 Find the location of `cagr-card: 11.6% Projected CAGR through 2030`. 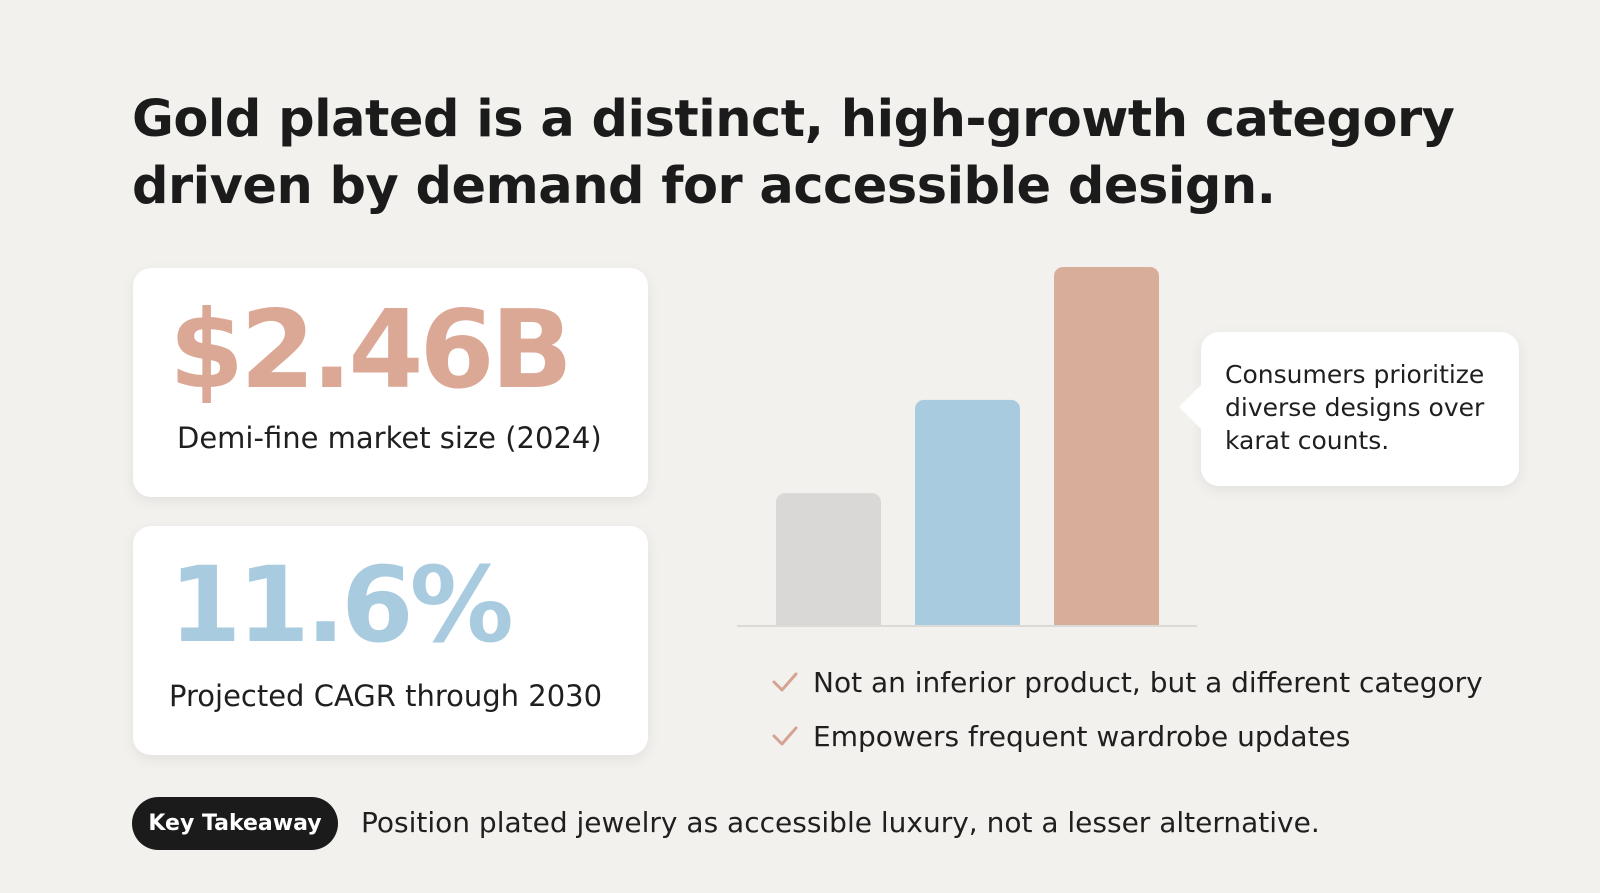

cagr-card: 11.6% Projected CAGR through 2030 is located at coordinates (390, 640).